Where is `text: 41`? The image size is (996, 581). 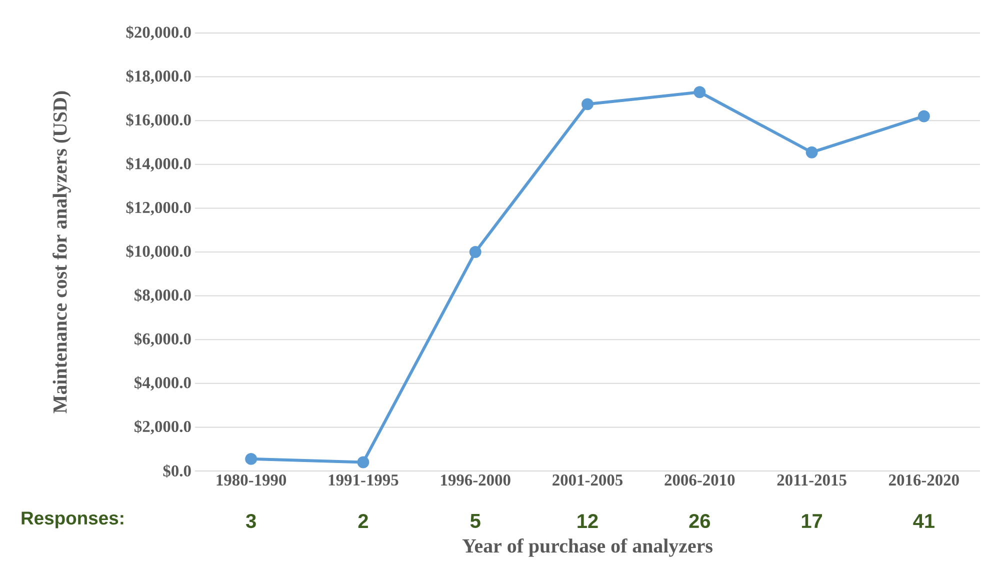 text: 41 is located at coordinates (923, 521).